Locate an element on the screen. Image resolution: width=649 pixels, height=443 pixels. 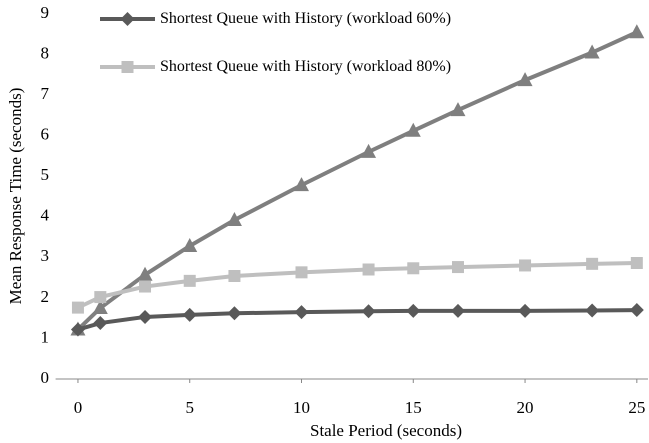
y-tick-label: 1 is located at coordinates (45, 336).